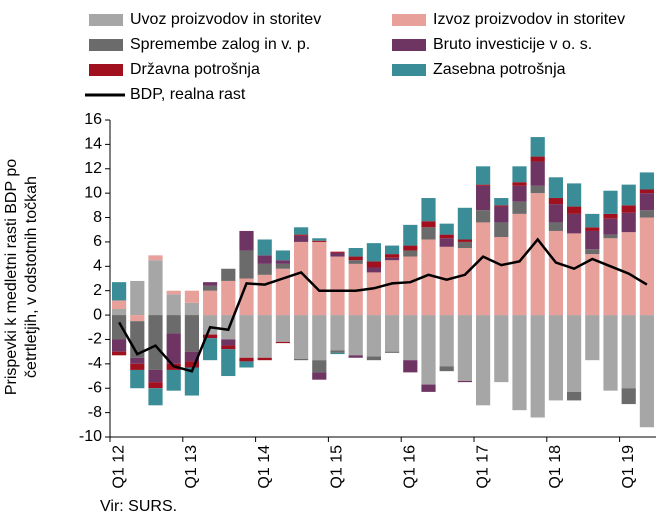 The image size is (664, 515). Describe the element at coordinates (512, 44) in the screenshot. I see `legend-label: Bruto investicije v o. s.` at that location.